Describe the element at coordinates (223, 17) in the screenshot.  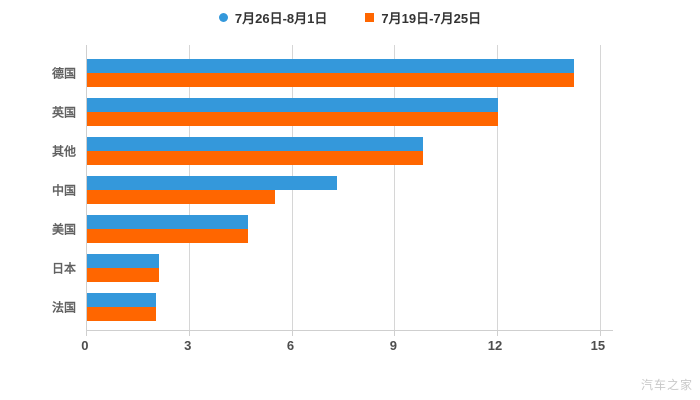
I see `blue-circle-icon` at that location.